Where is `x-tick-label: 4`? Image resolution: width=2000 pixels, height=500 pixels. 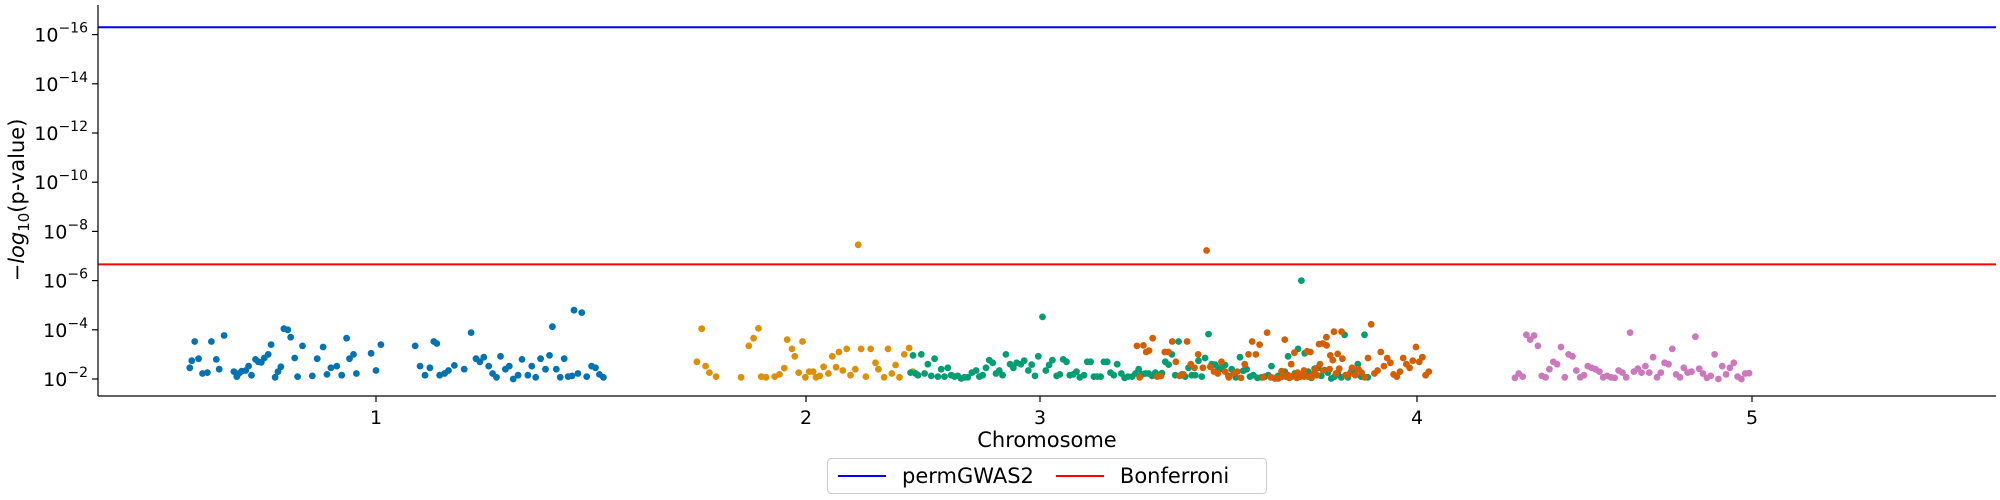
x-tick-label: 4 is located at coordinates (1417, 418).